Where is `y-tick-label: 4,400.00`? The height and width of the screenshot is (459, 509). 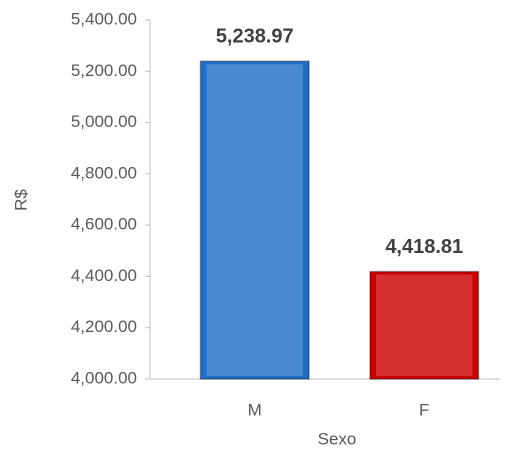
y-tick-label: 4,400.00 is located at coordinates (104, 275).